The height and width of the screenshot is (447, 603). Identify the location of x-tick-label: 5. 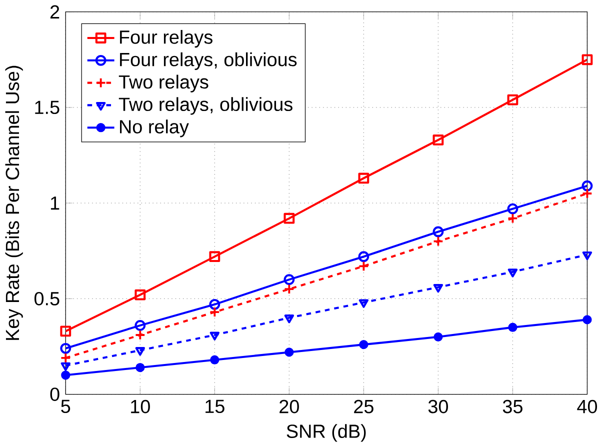
(65, 407).